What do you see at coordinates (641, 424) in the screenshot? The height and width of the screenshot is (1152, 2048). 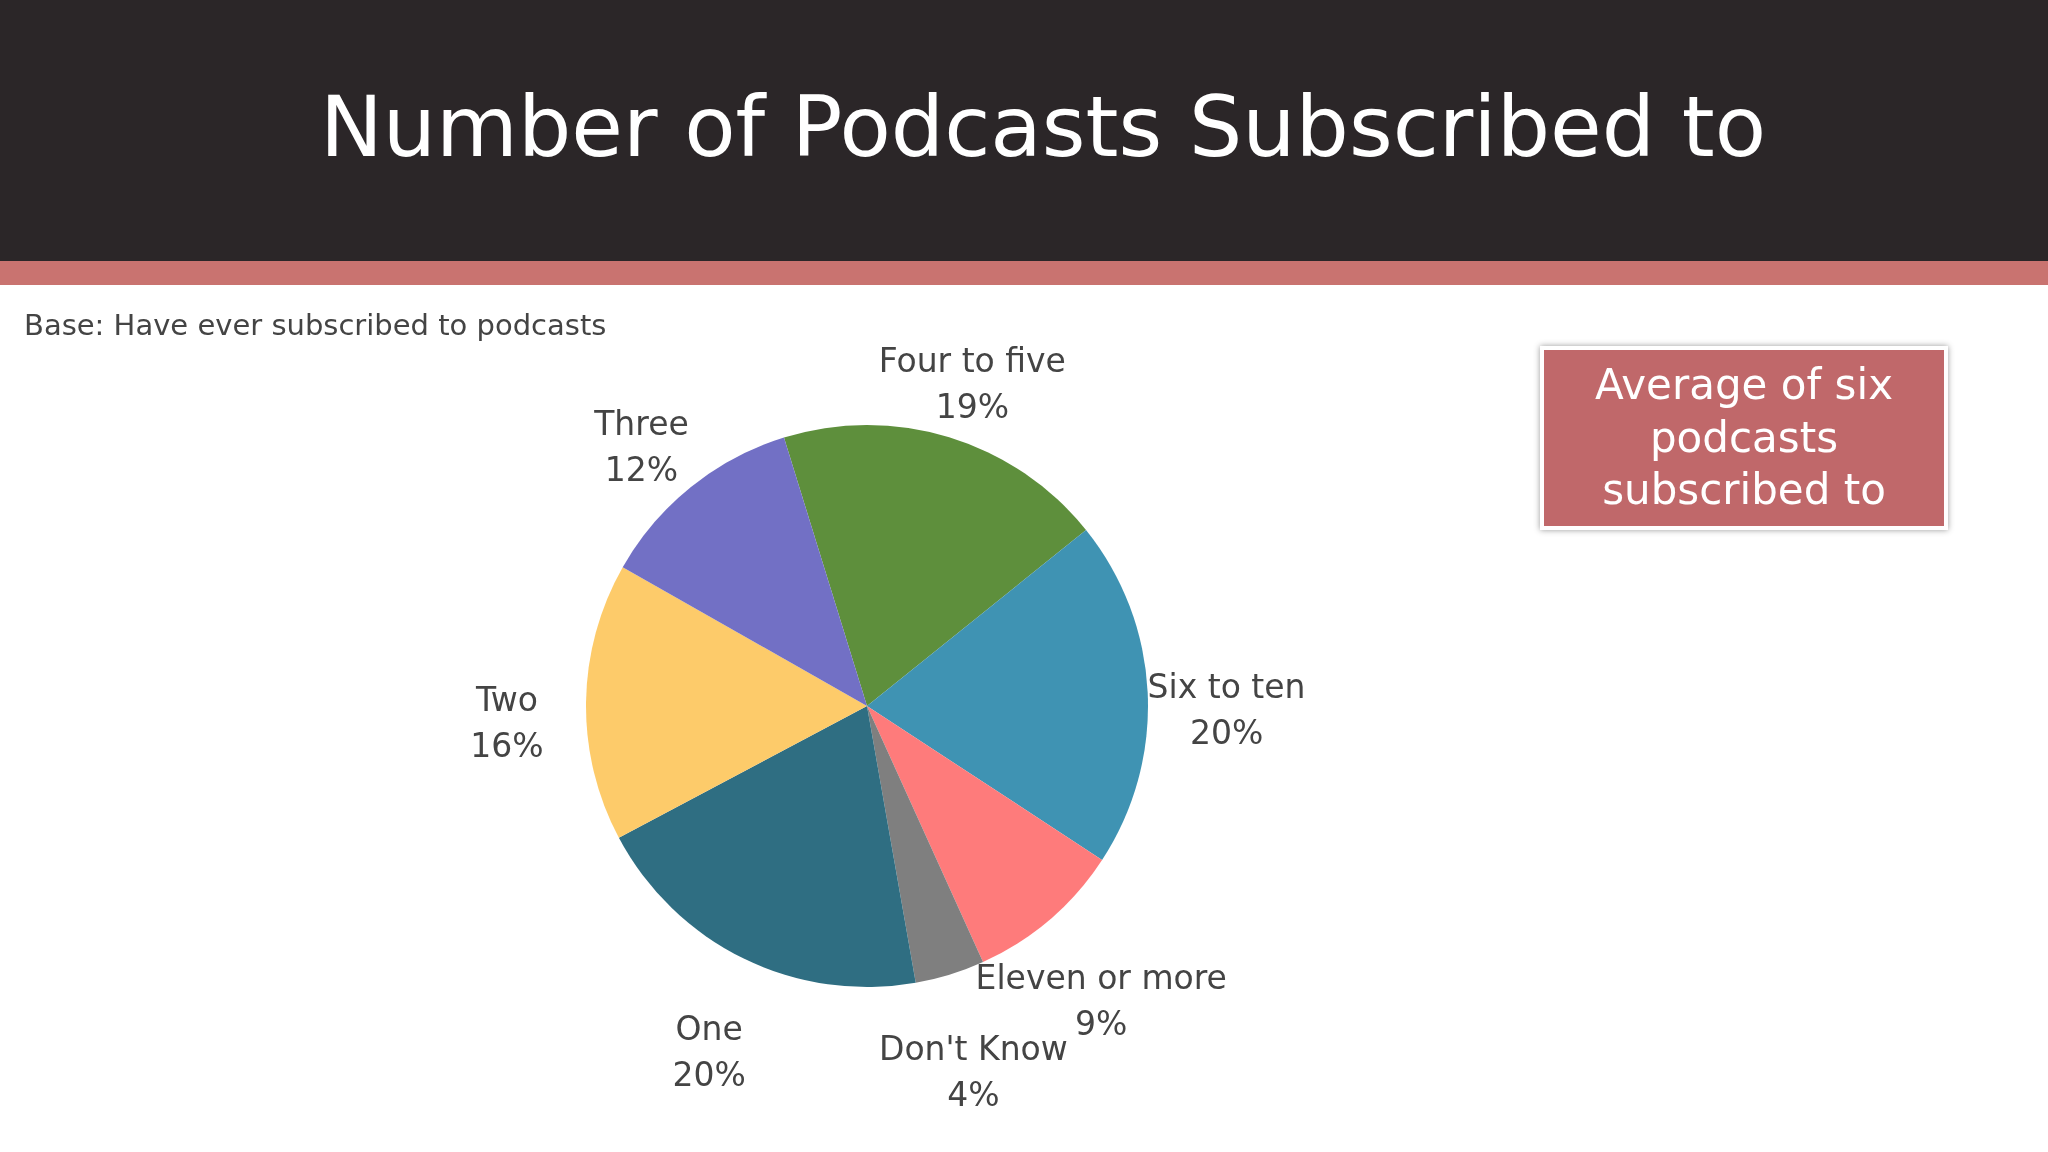 I see `slice-label: Three` at bounding box center [641, 424].